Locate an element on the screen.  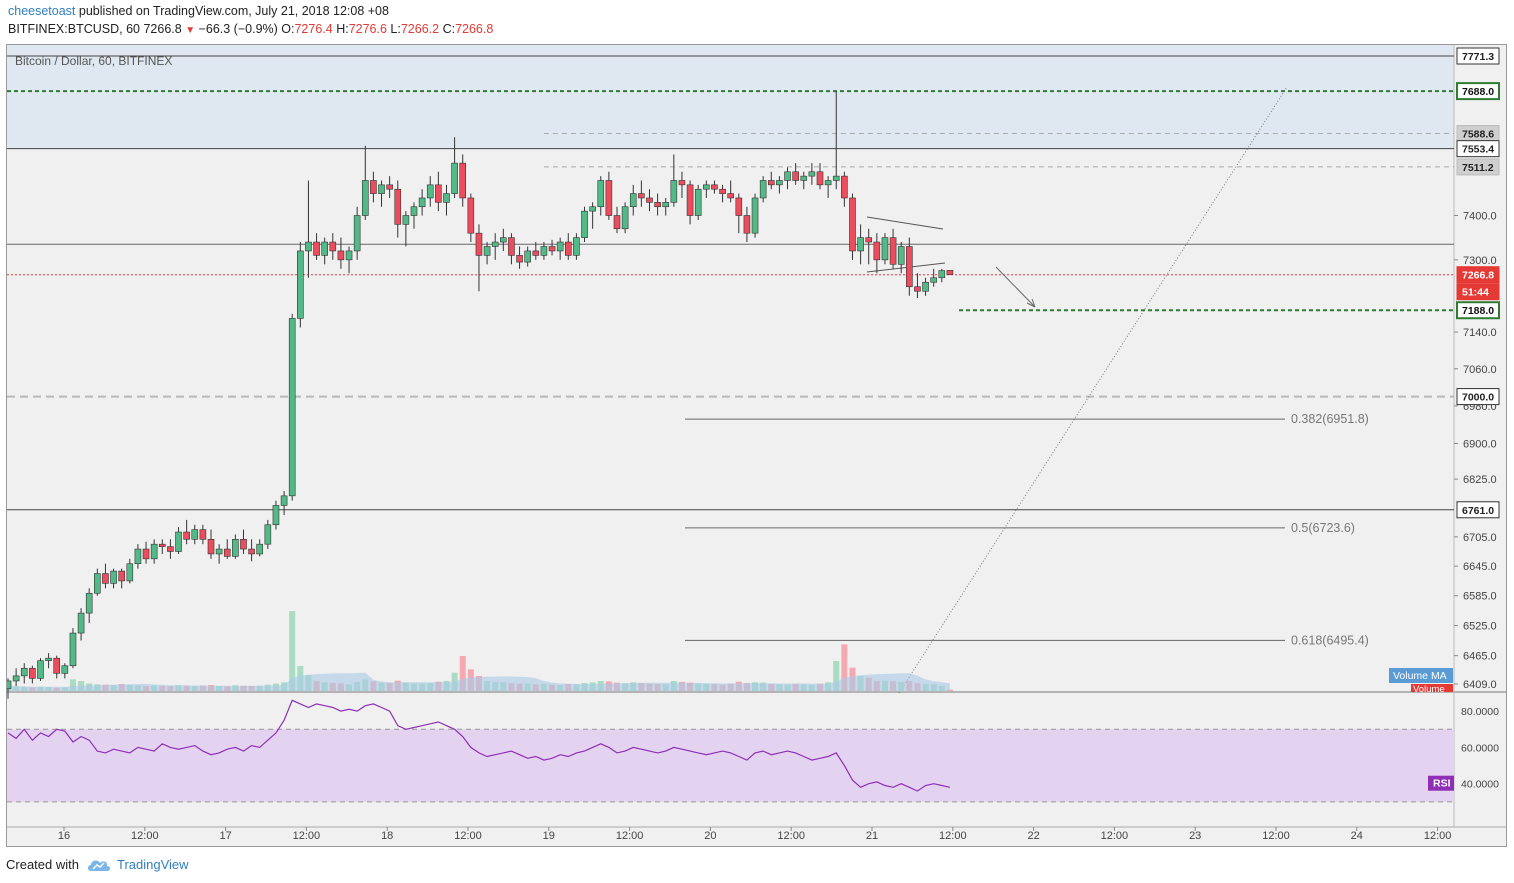
change-value: −66.3 (−0.9%) is located at coordinates (238, 29).